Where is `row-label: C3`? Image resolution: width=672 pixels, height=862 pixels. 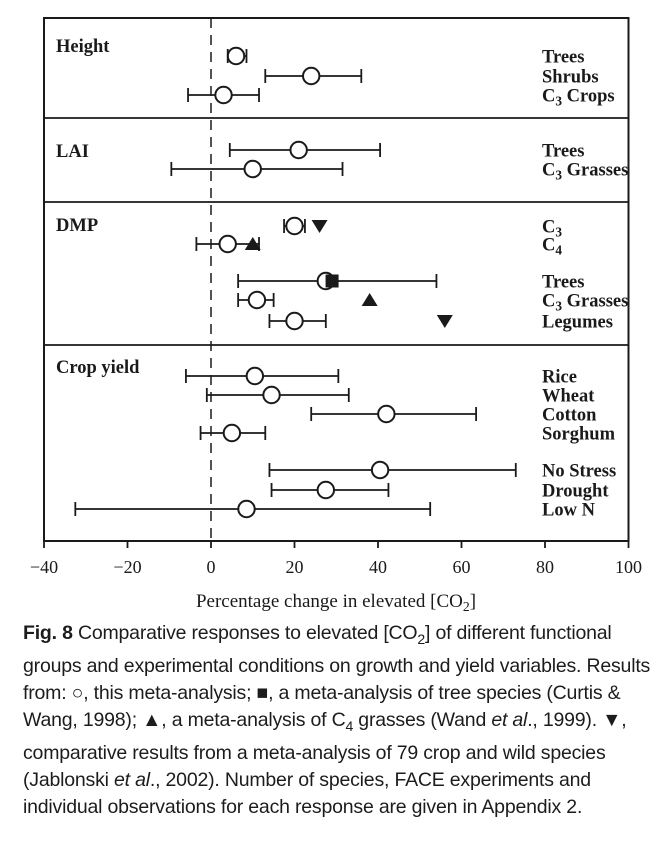 row-label: C3 is located at coordinates (552, 229).